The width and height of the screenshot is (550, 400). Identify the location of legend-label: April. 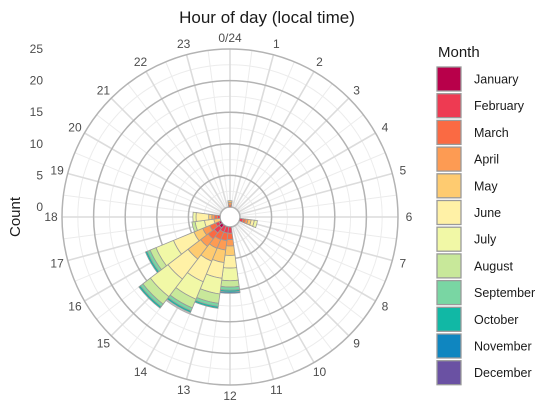
(486, 160).